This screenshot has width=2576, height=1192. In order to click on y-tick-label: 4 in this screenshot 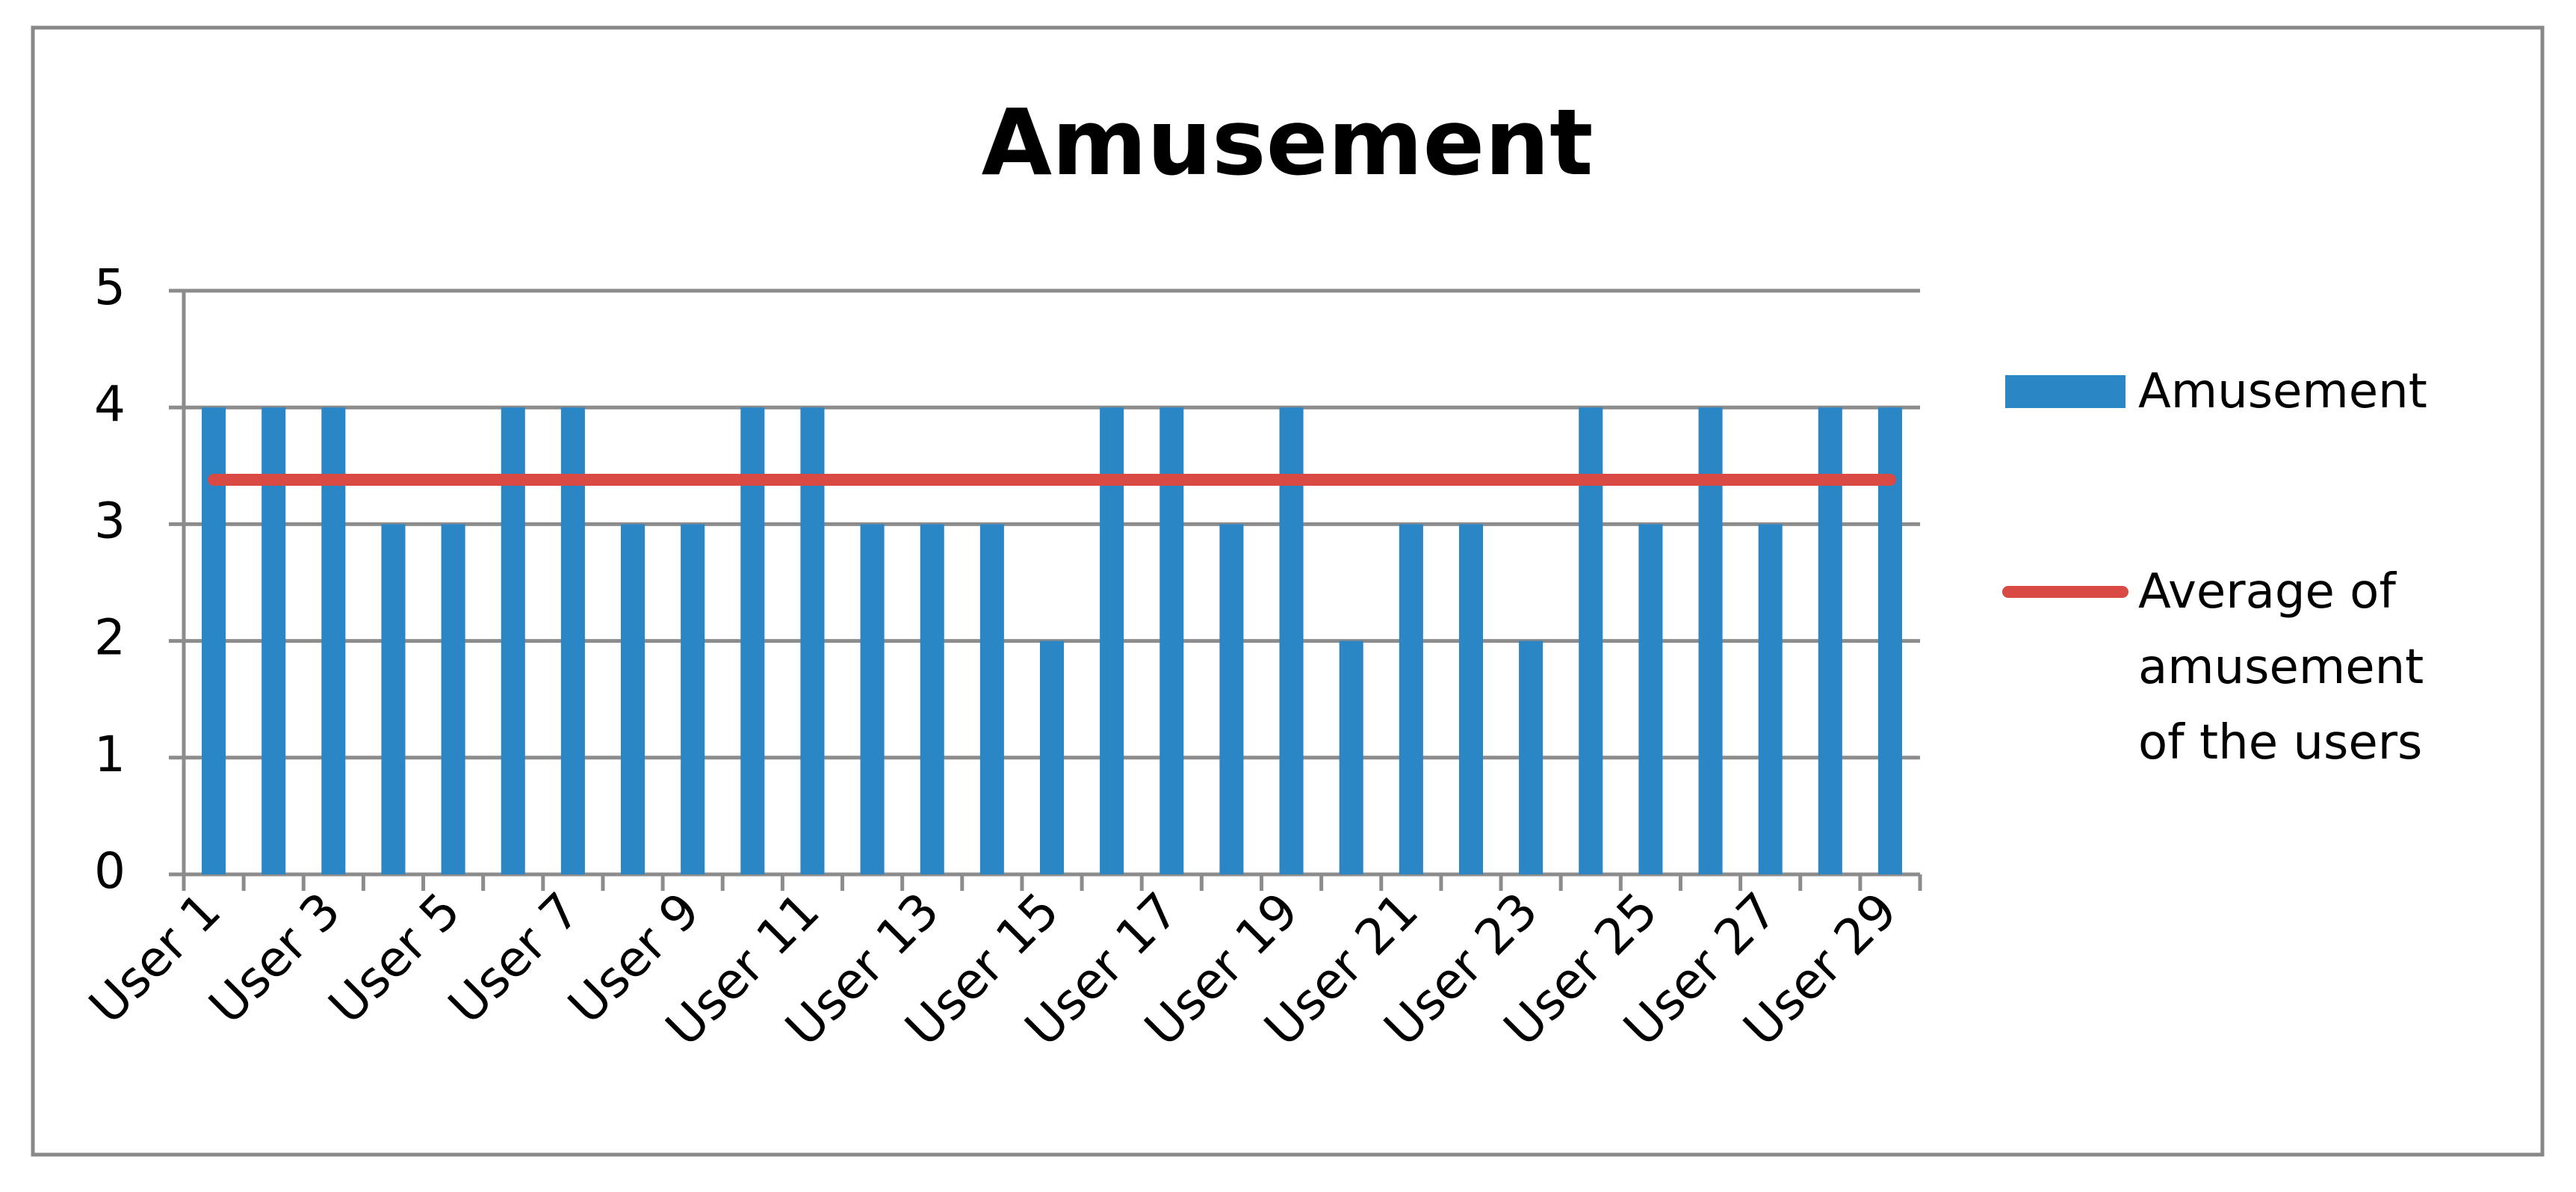, I will do `click(110, 404)`.